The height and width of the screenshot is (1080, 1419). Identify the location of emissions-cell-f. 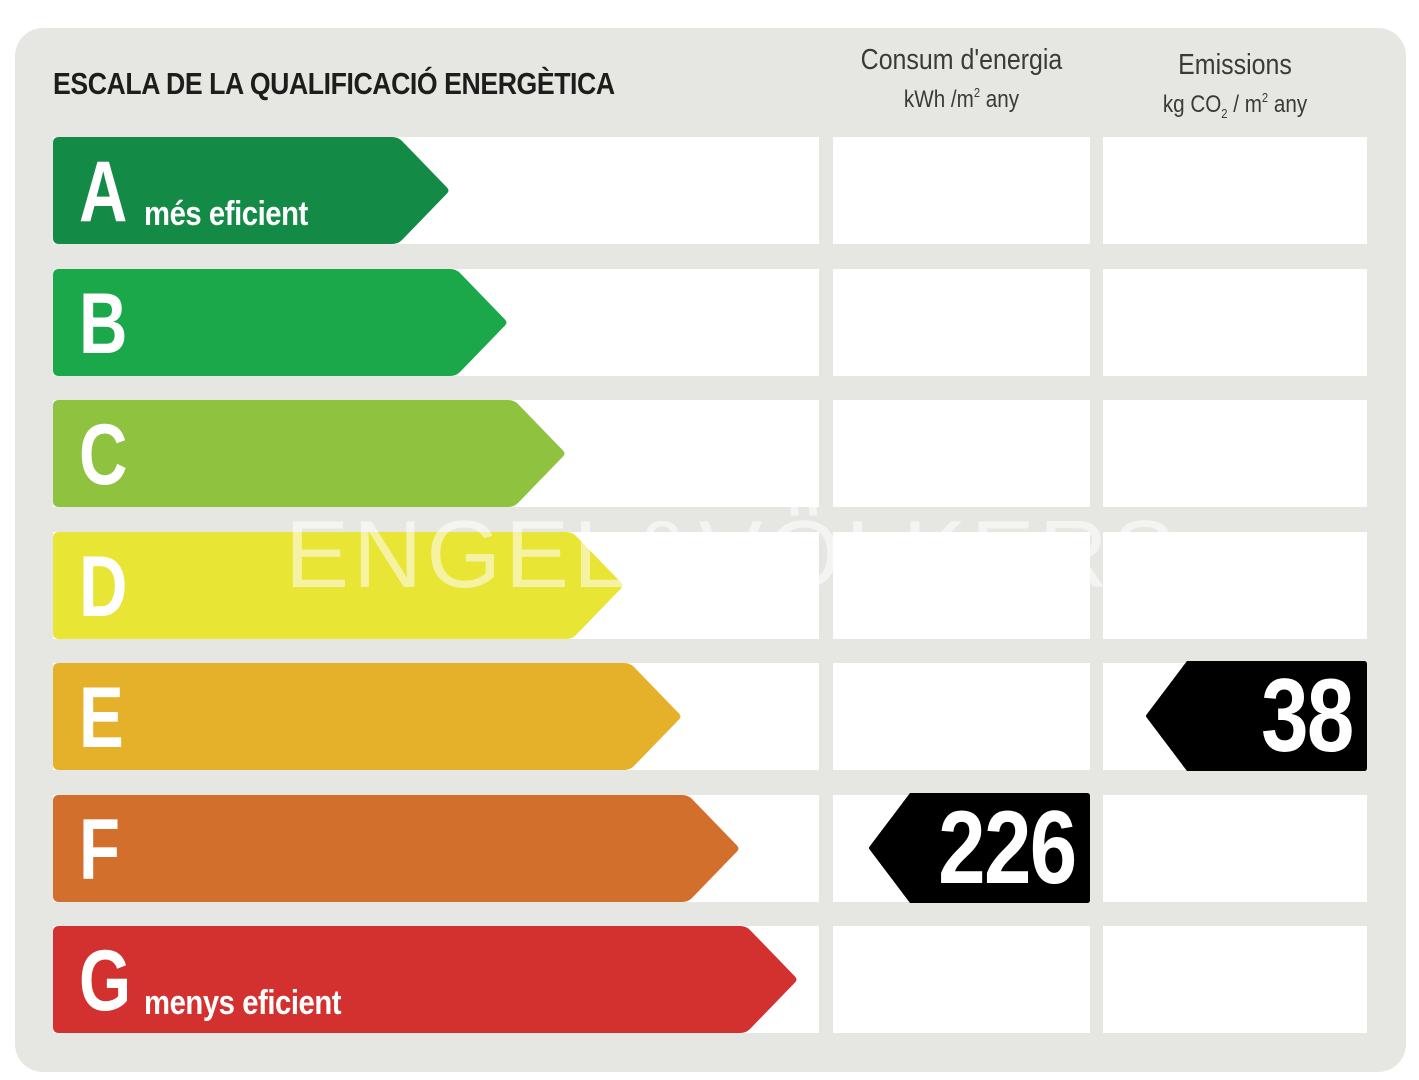
(1235, 848).